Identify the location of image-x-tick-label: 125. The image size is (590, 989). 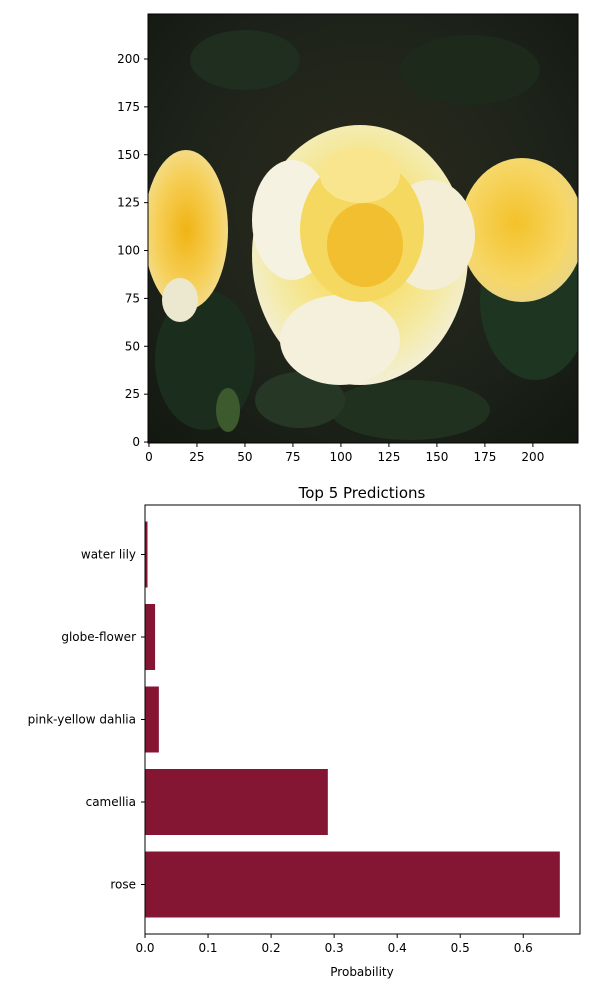
(388, 457).